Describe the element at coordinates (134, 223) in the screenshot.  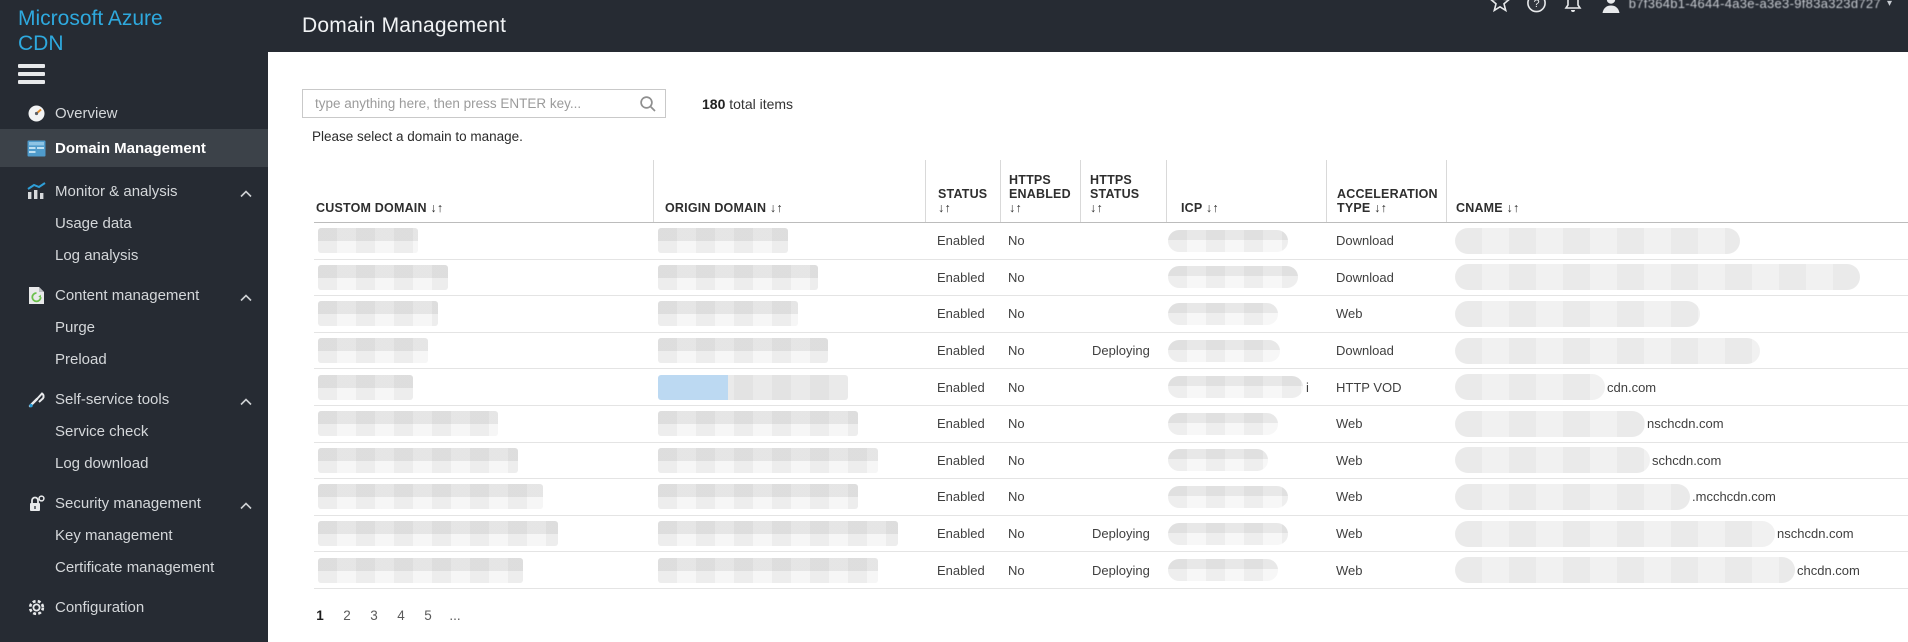
I see `sidebar-subitem-usage-data: Usage data` at that location.